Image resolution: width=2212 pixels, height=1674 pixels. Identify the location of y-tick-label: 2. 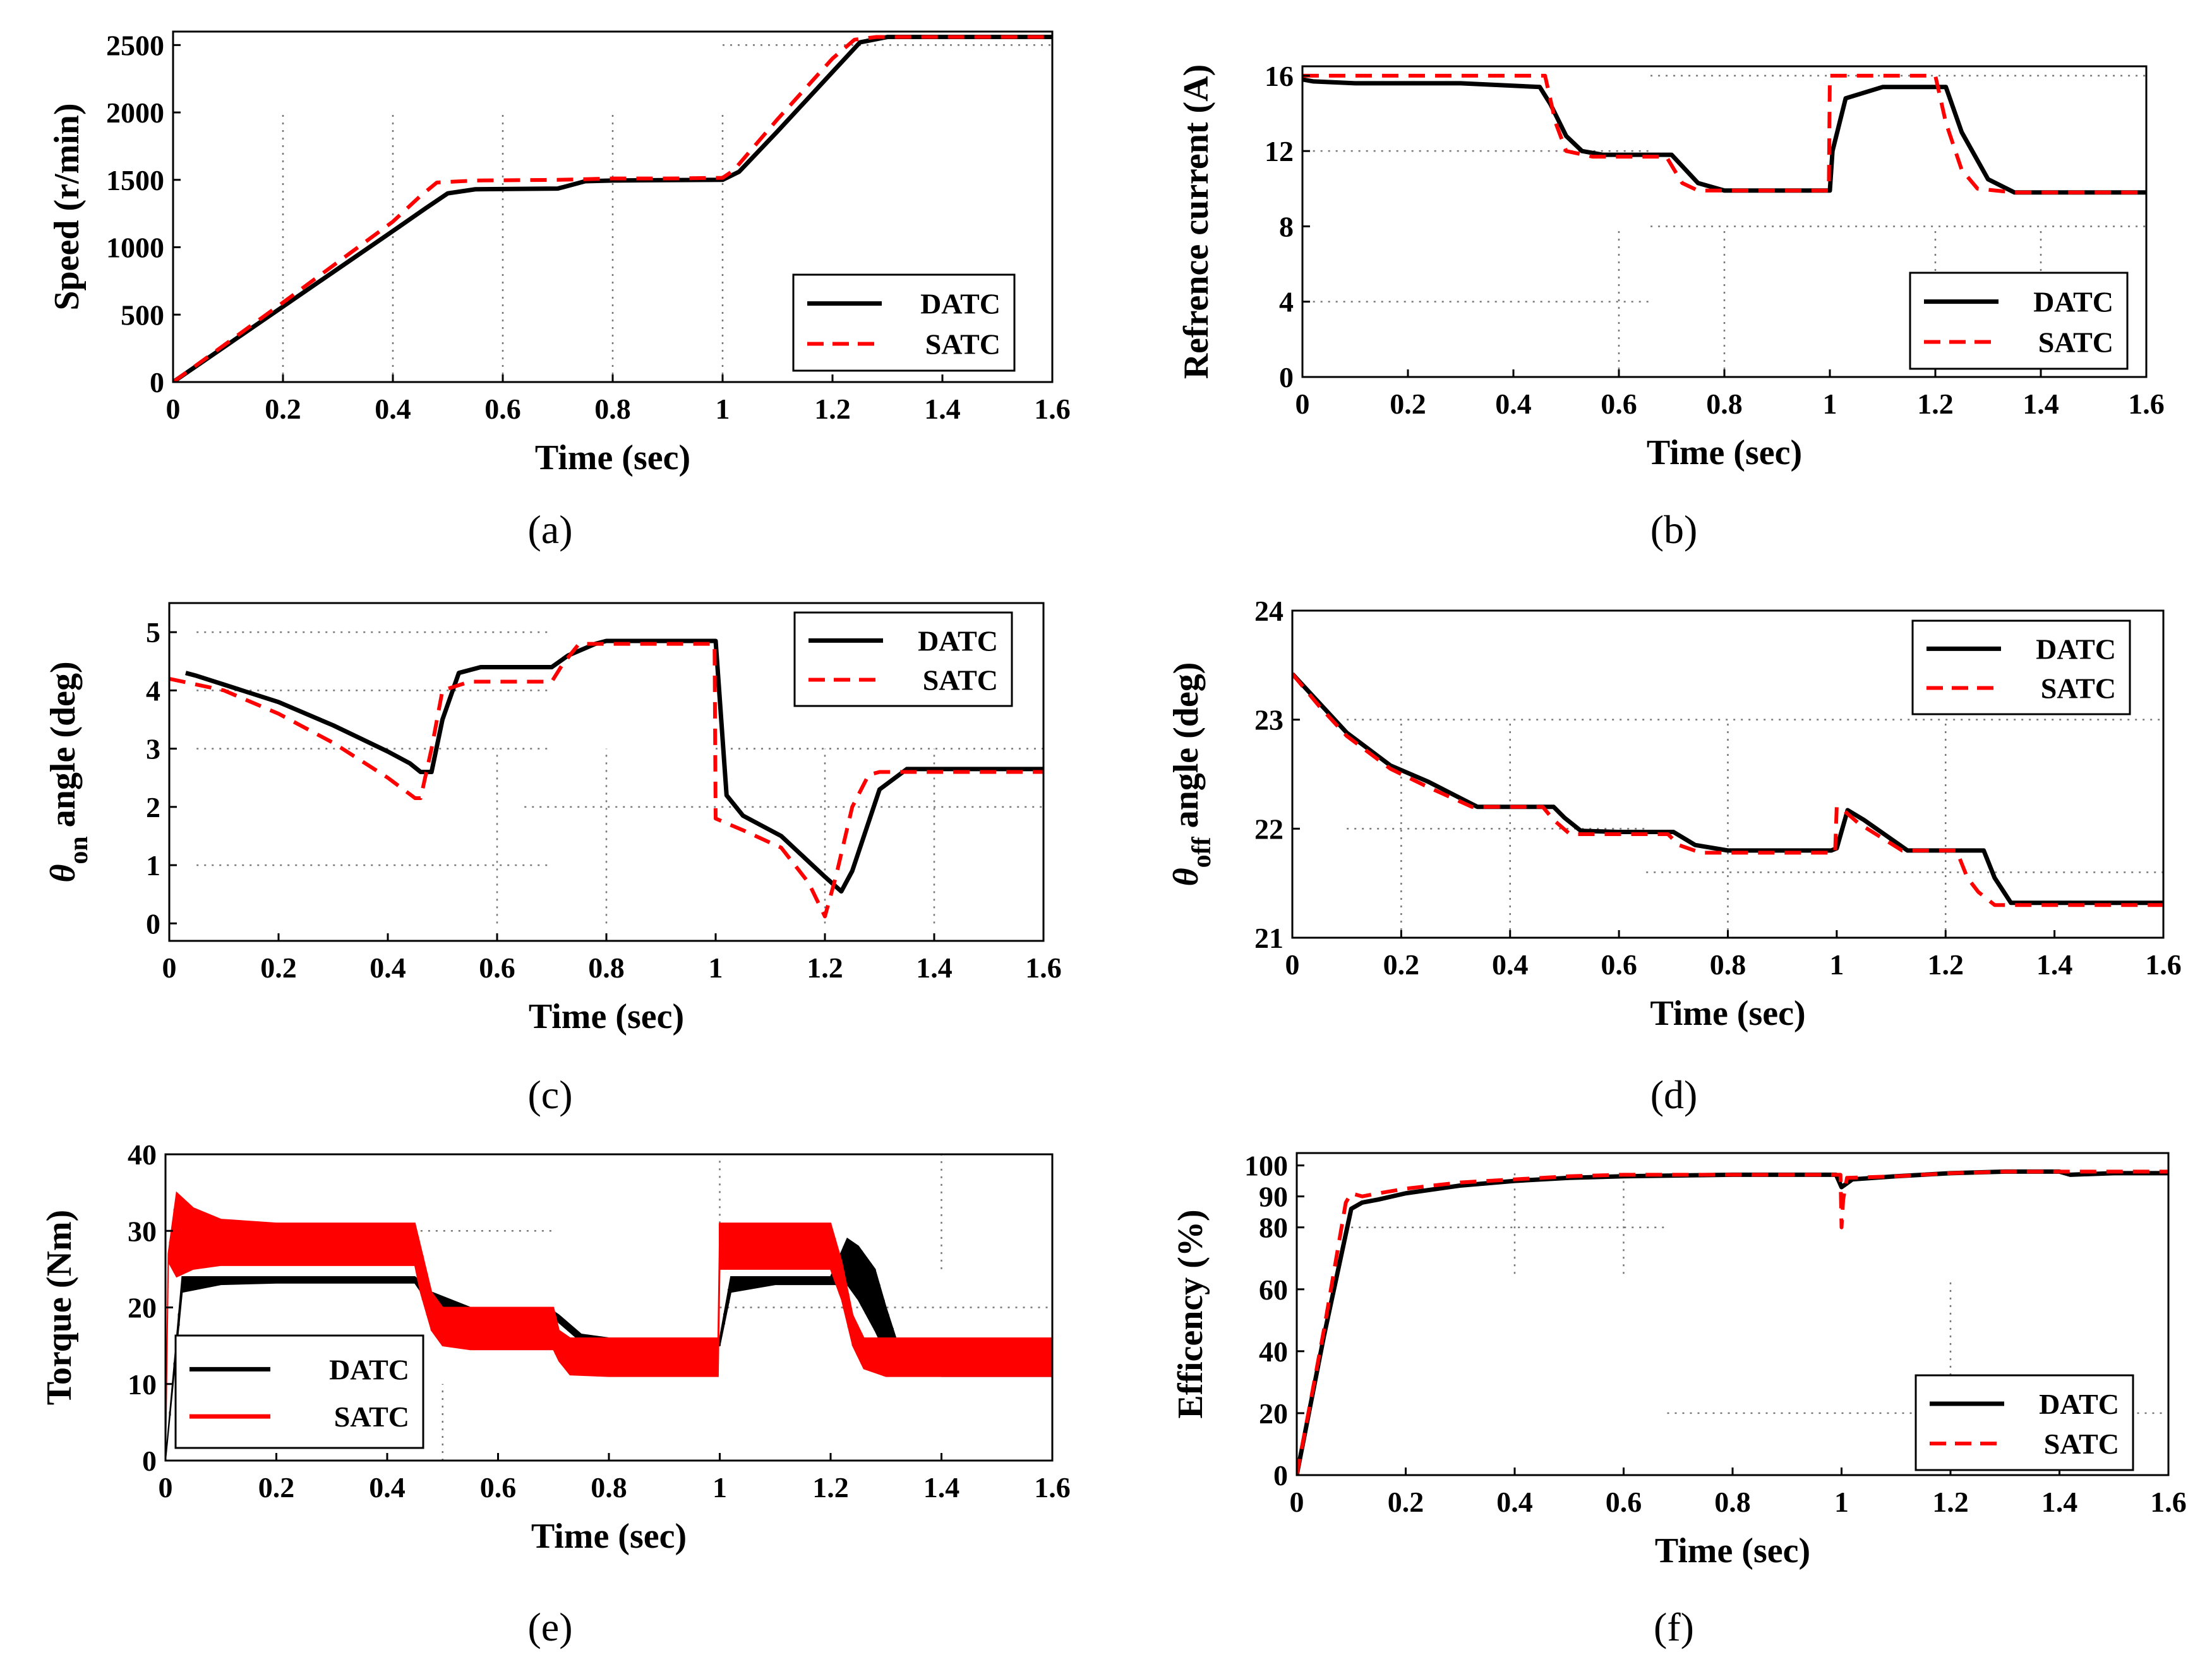
(153, 807).